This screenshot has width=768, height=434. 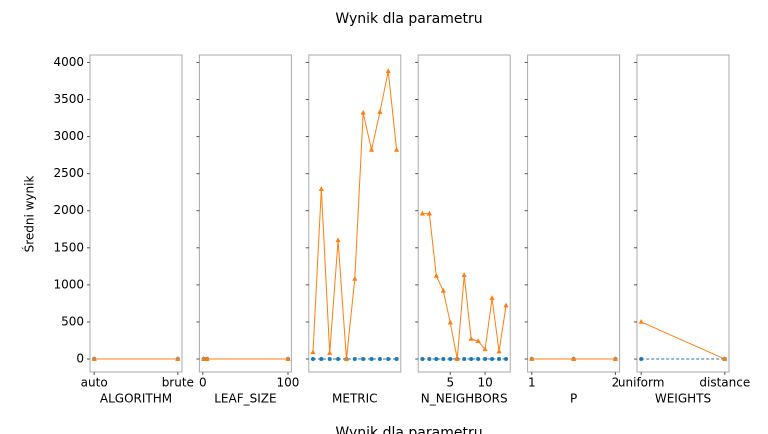 What do you see at coordinates (408, 19) in the screenshot?
I see `chart-title: Wynik dla parametru` at bounding box center [408, 19].